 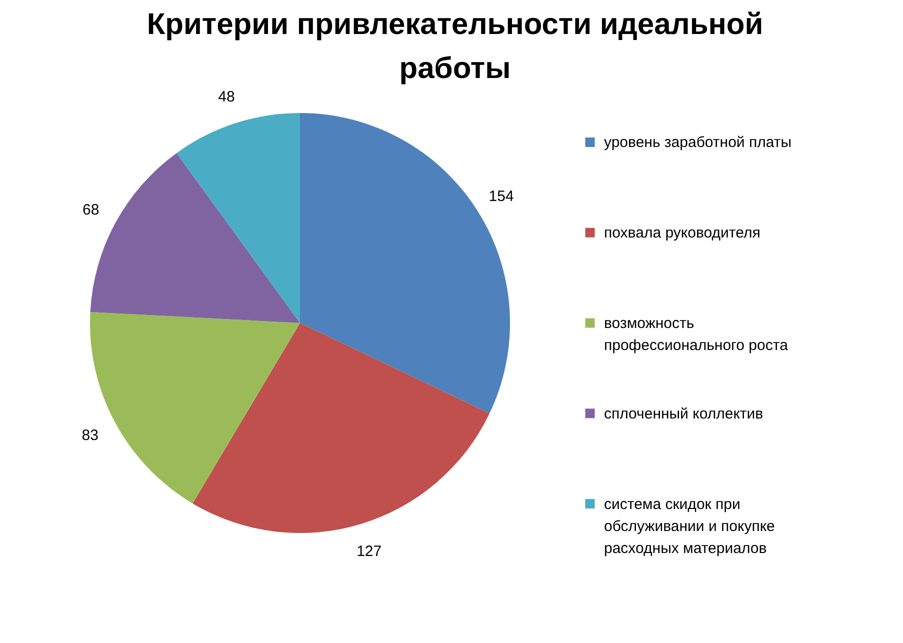 What do you see at coordinates (696, 334) in the screenshot?
I see `legend-label: возможность профессионального роста` at bounding box center [696, 334].